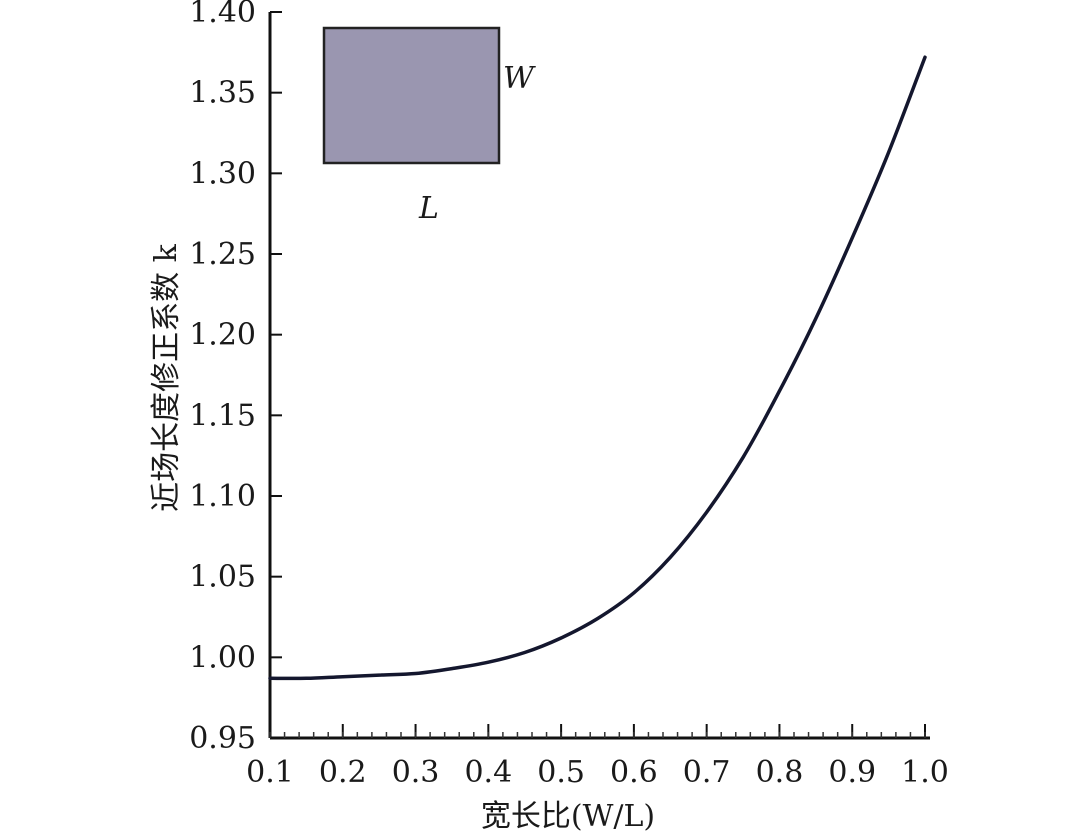  Describe the element at coordinates (222, 15) in the screenshot. I see `y-tick-label: 1.40` at that location.